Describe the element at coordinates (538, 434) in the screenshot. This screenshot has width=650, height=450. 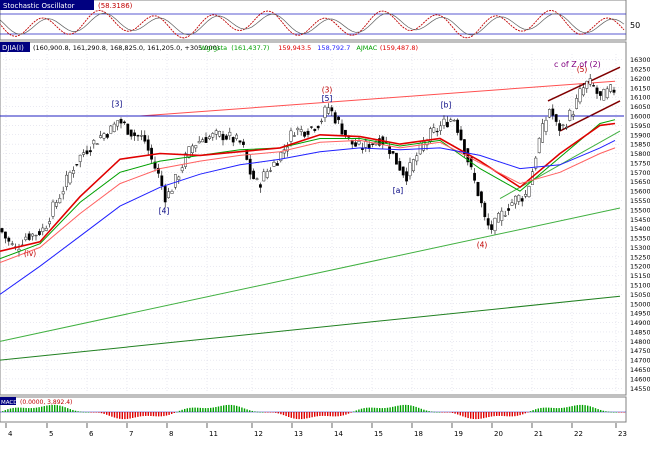
I see `x-tick-label: 21` at that location.